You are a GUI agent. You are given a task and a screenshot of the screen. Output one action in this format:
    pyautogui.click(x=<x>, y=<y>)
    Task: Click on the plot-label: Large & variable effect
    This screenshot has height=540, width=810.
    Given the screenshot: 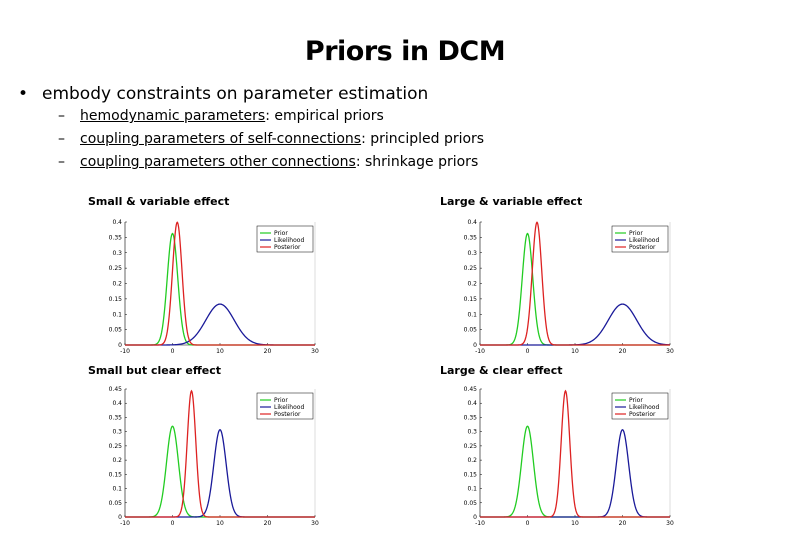 What is the action you would take?
    pyautogui.click(x=511, y=201)
    